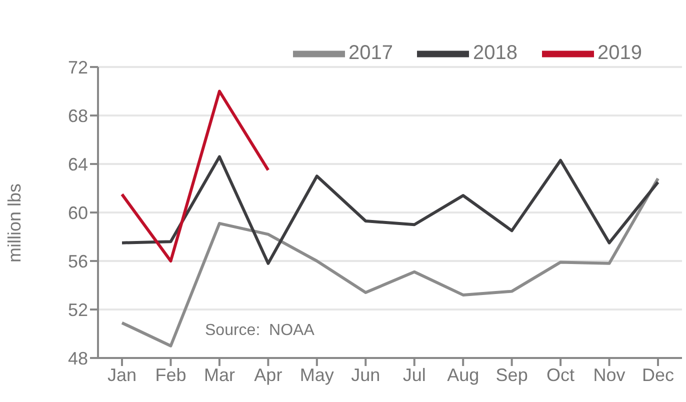  Describe the element at coordinates (317, 374) in the screenshot. I see `x-tick-label: May` at that location.